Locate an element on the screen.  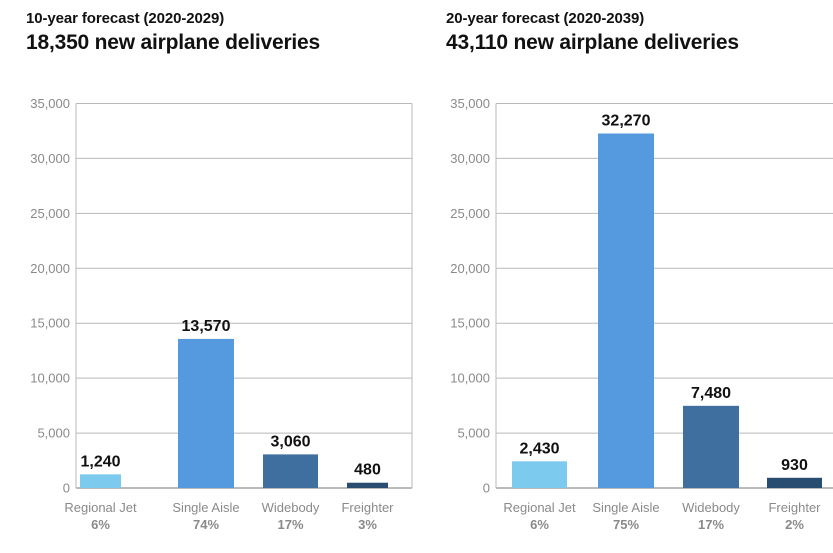
bar-value-label: 3,060 is located at coordinates (290, 441).